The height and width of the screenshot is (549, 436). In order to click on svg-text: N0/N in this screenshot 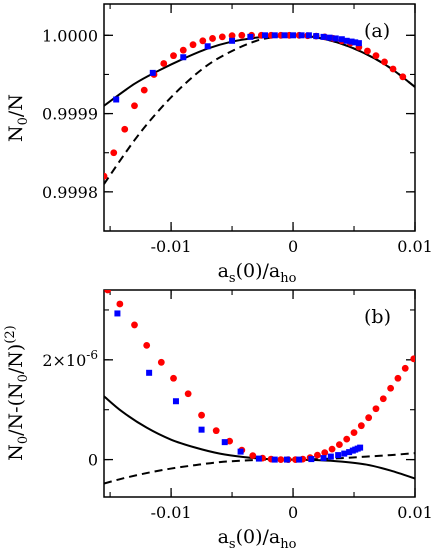, I will do `click(18, 118)`.